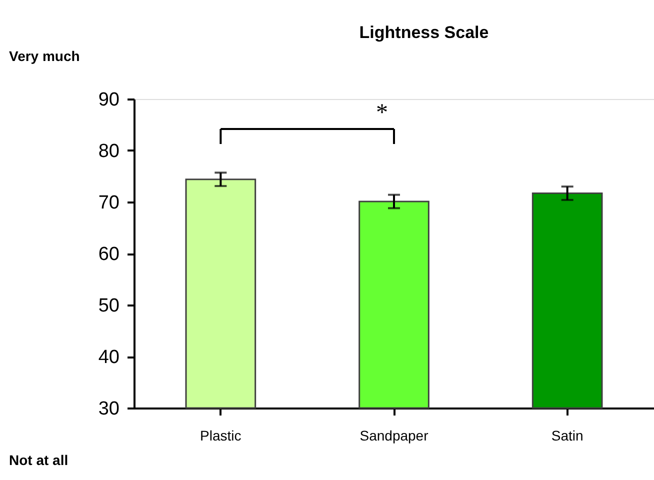 This screenshot has width=654, height=480. I want to click on y-tick-label: 30, so click(109, 409).